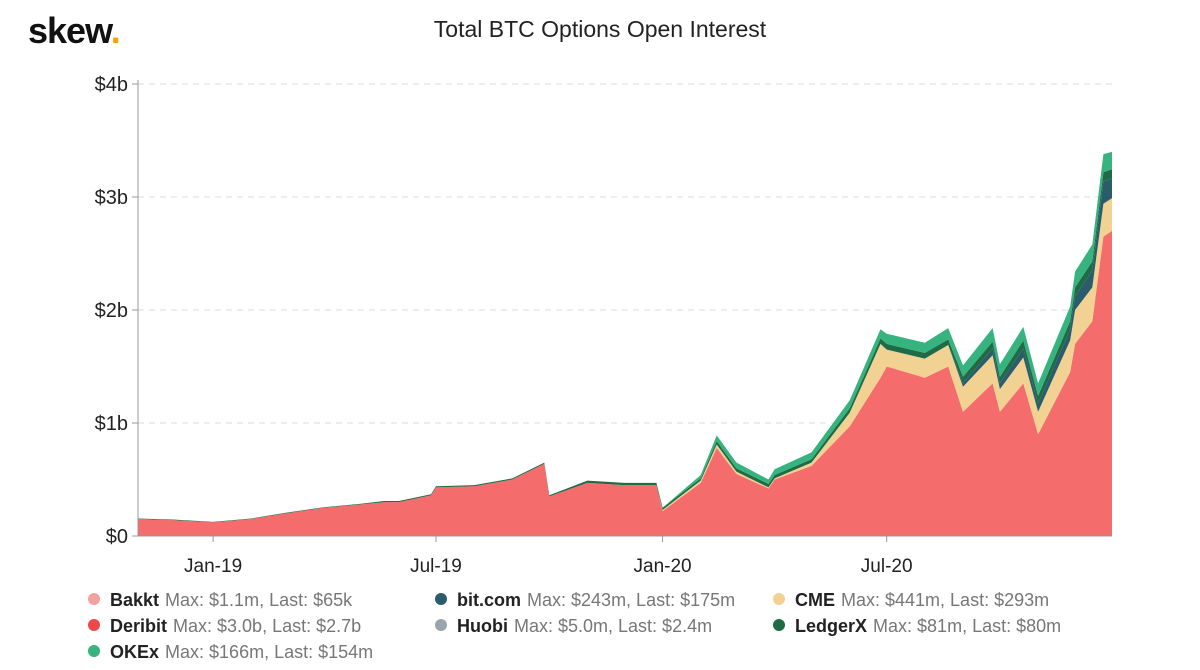 The height and width of the screenshot is (670, 1200). What do you see at coordinates (613, 626) in the screenshot?
I see `legend-series-stats: Max: $5.0m, Last: $2.4m` at bounding box center [613, 626].